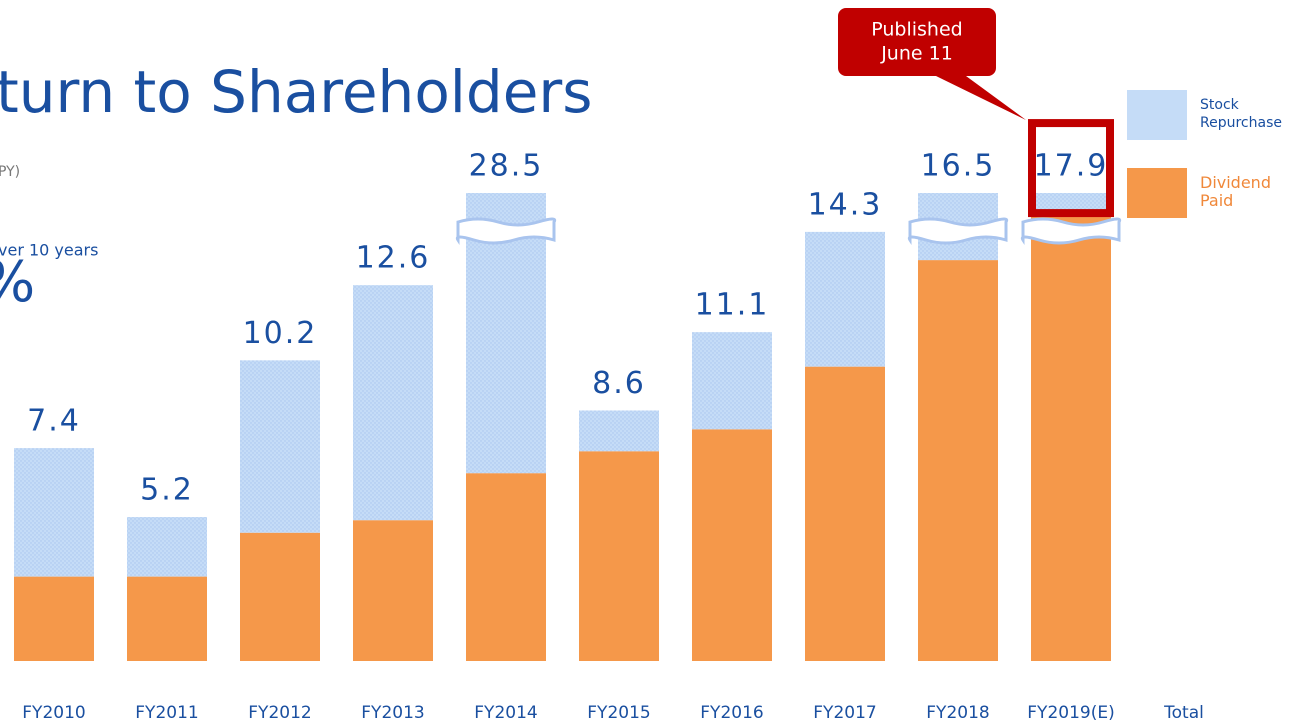  What do you see at coordinates (732, 305) in the screenshot?
I see `total-label: 11.1` at bounding box center [732, 305].